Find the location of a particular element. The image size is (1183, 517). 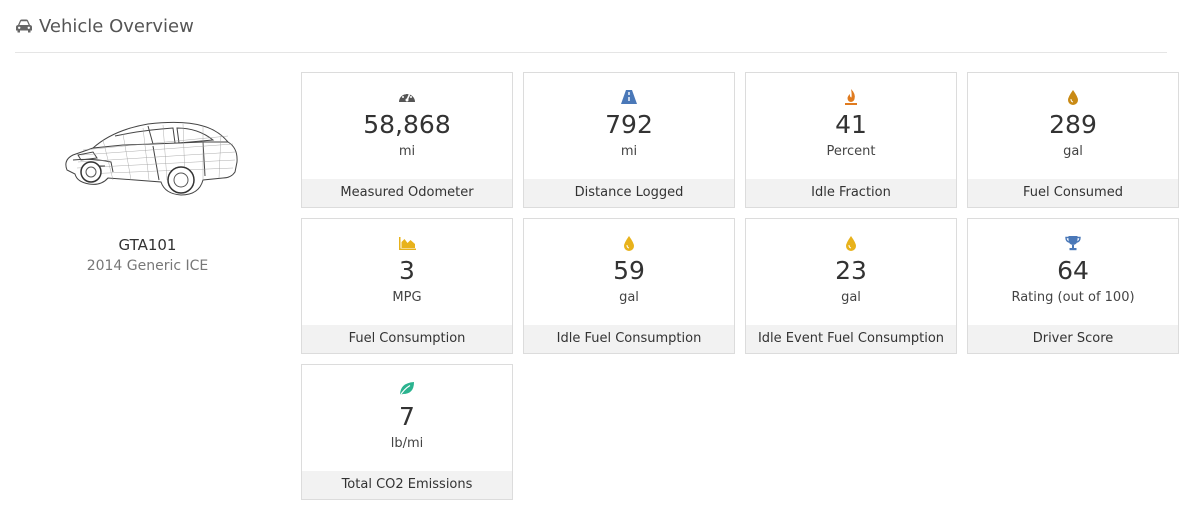

metric-label: Driver Score is located at coordinates (1073, 339).